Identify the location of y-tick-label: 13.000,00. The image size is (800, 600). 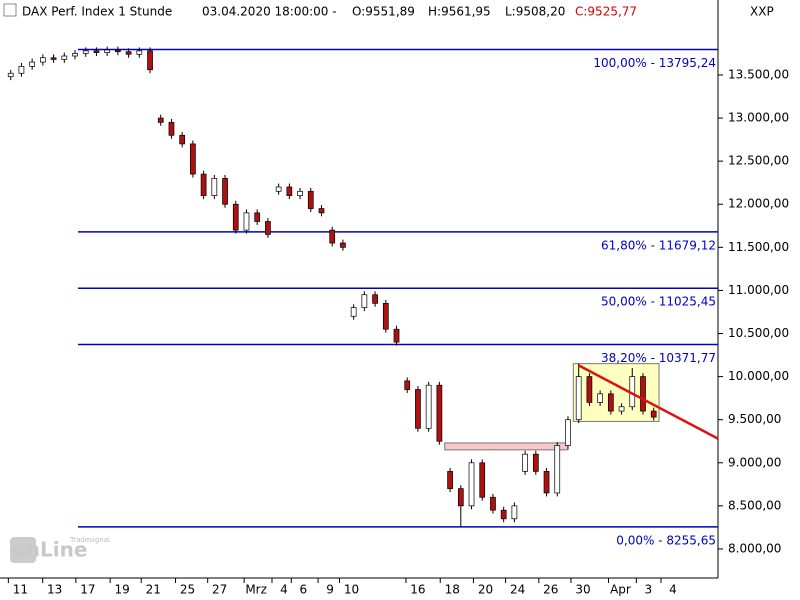
(758, 118).